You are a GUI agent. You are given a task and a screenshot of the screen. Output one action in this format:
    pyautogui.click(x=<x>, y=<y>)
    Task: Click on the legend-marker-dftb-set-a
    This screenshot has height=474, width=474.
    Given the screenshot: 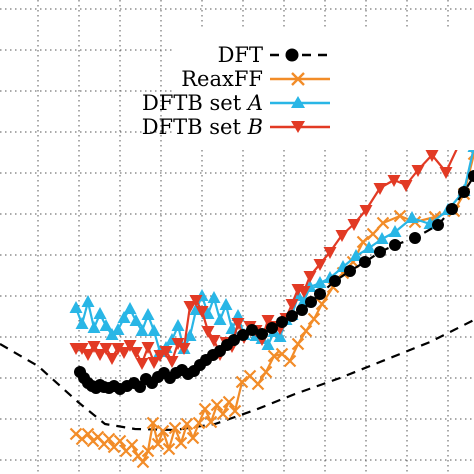 What is the action you would take?
    pyautogui.click(x=298, y=102)
    